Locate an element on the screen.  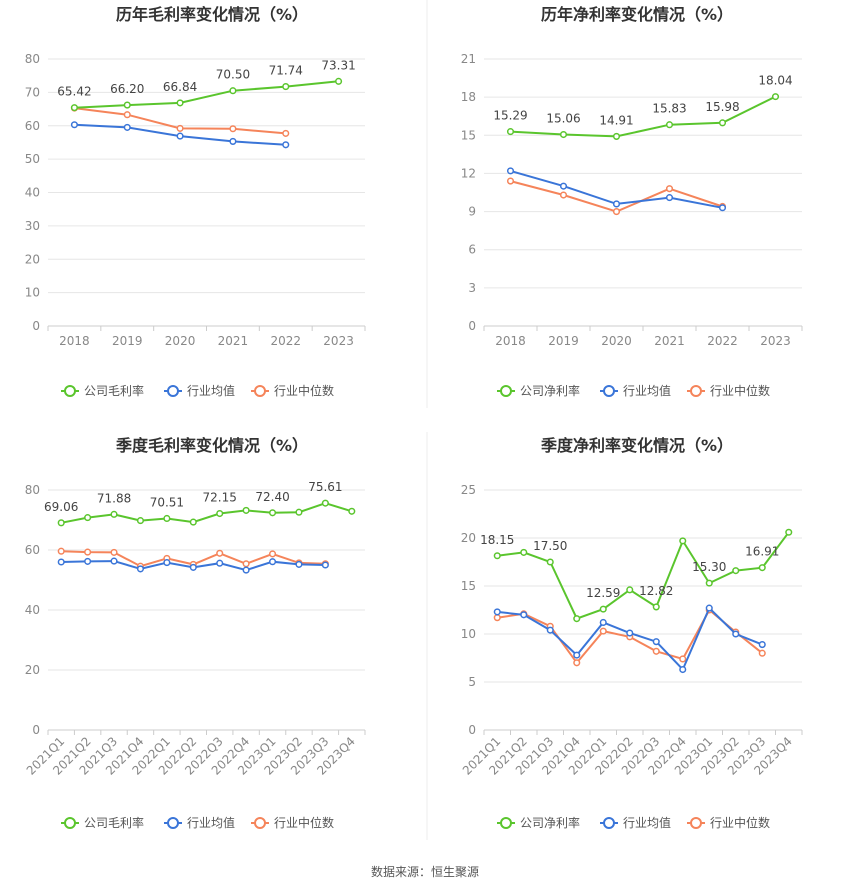
x-tick-label: 2023 is located at coordinates (775, 341).